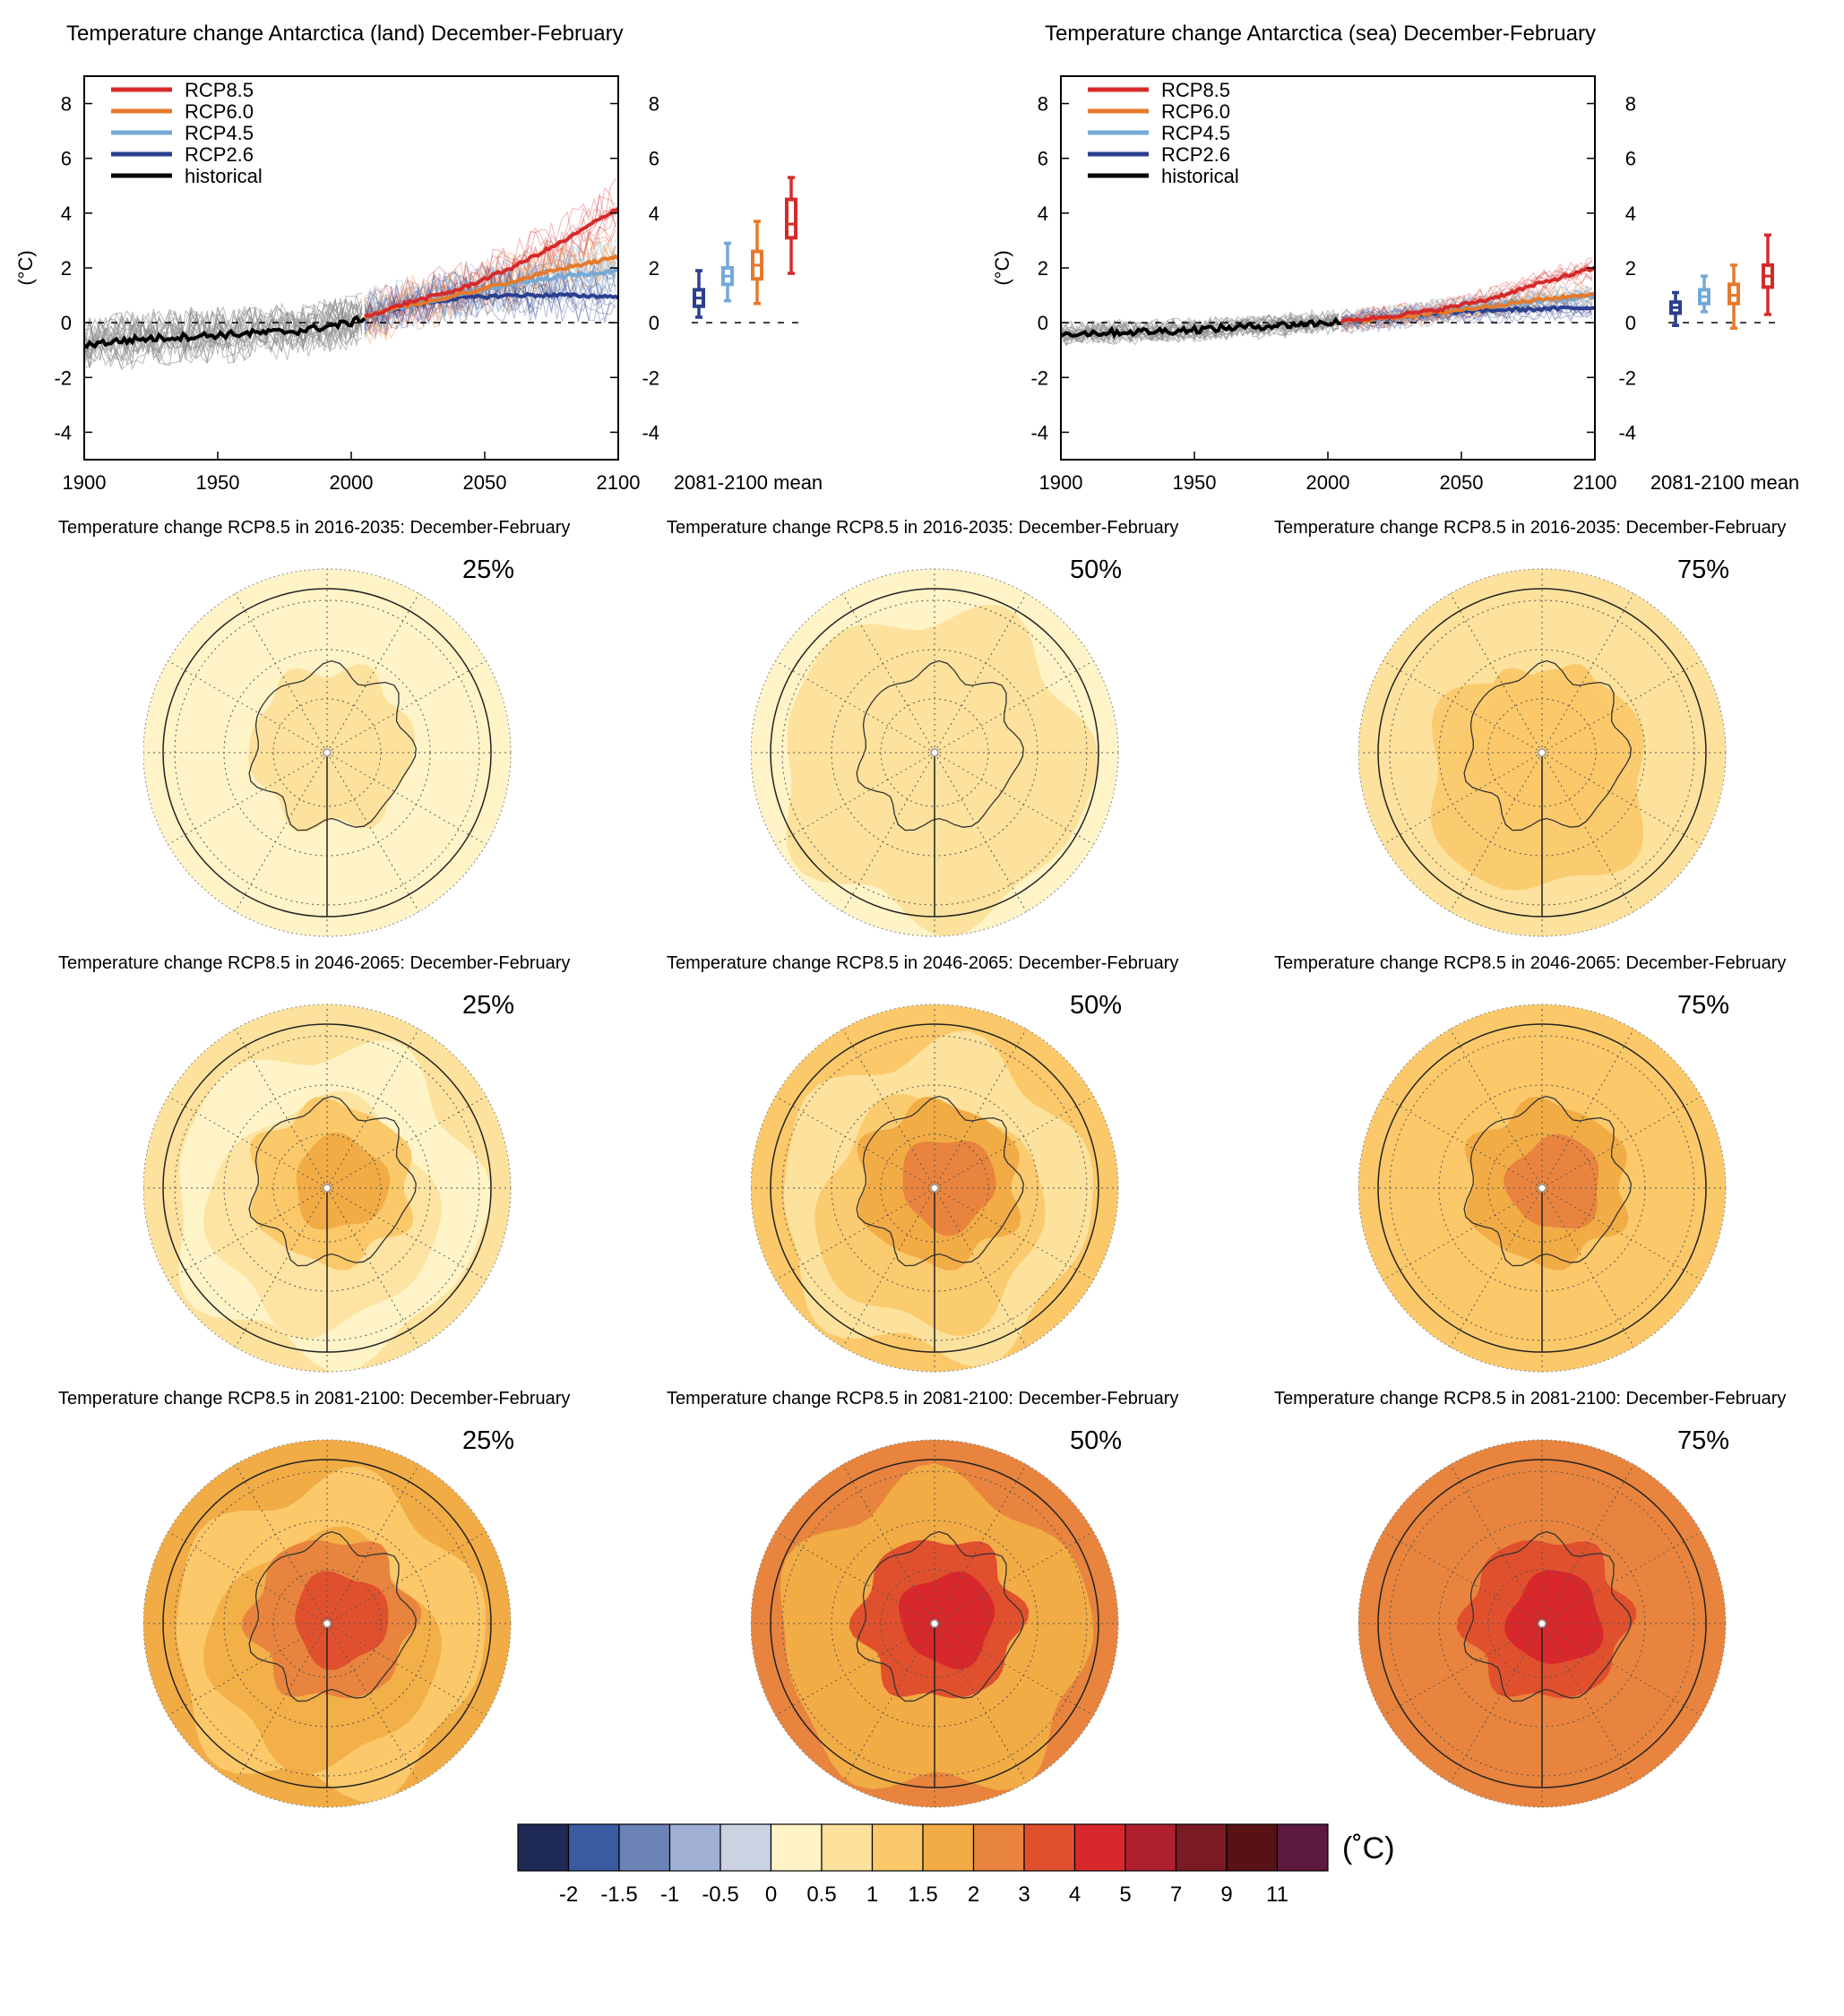  I want to click on colorbar-tick-label: 7, so click(1176, 1895).